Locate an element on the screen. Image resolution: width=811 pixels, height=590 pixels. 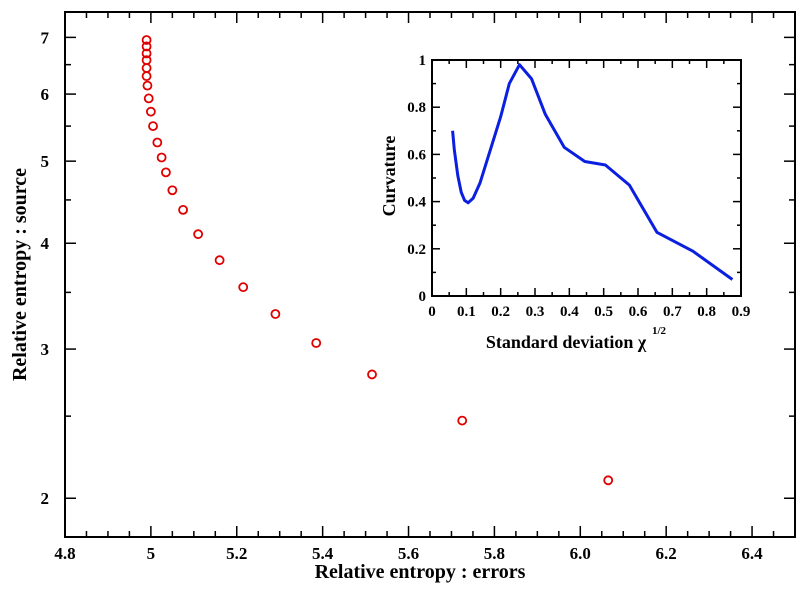
inset-y-tick-label: 0.4 is located at coordinates (416, 203).